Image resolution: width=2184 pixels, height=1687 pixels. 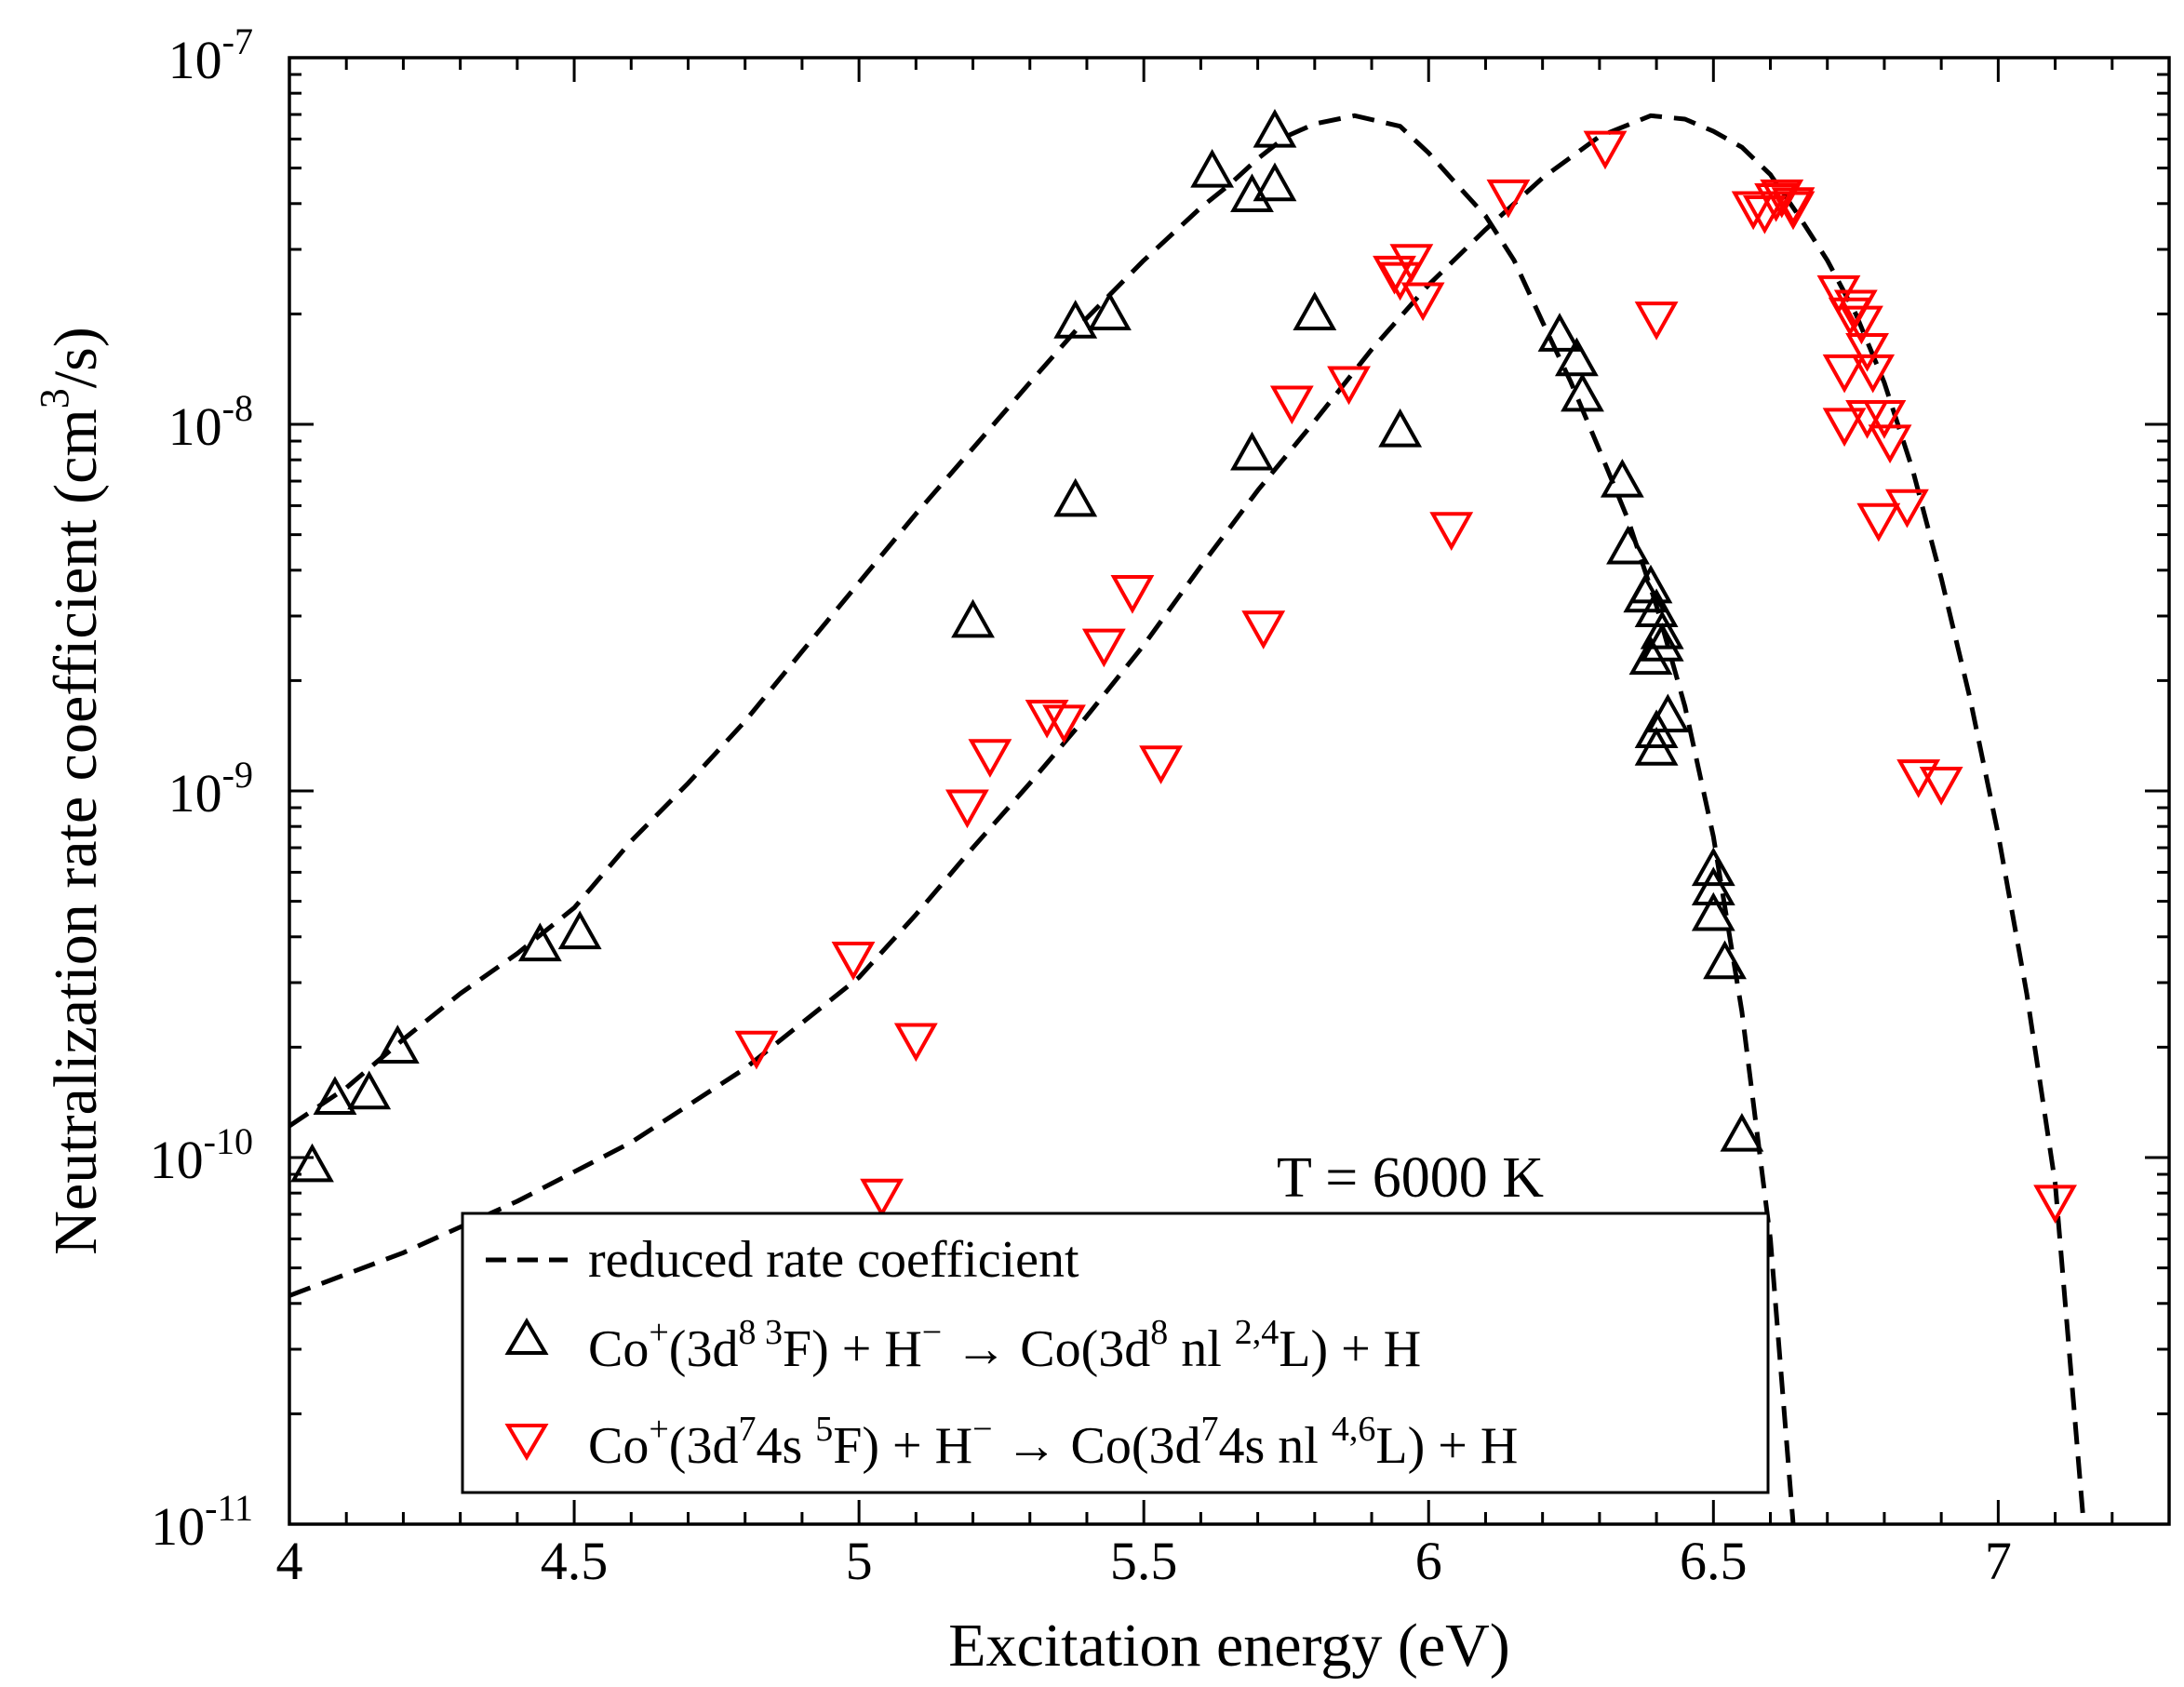 What do you see at coordinates (210, 422) in the screenshot?
I see `y-tick-label: 10⁻⁸` at bounding box center [210, 422].